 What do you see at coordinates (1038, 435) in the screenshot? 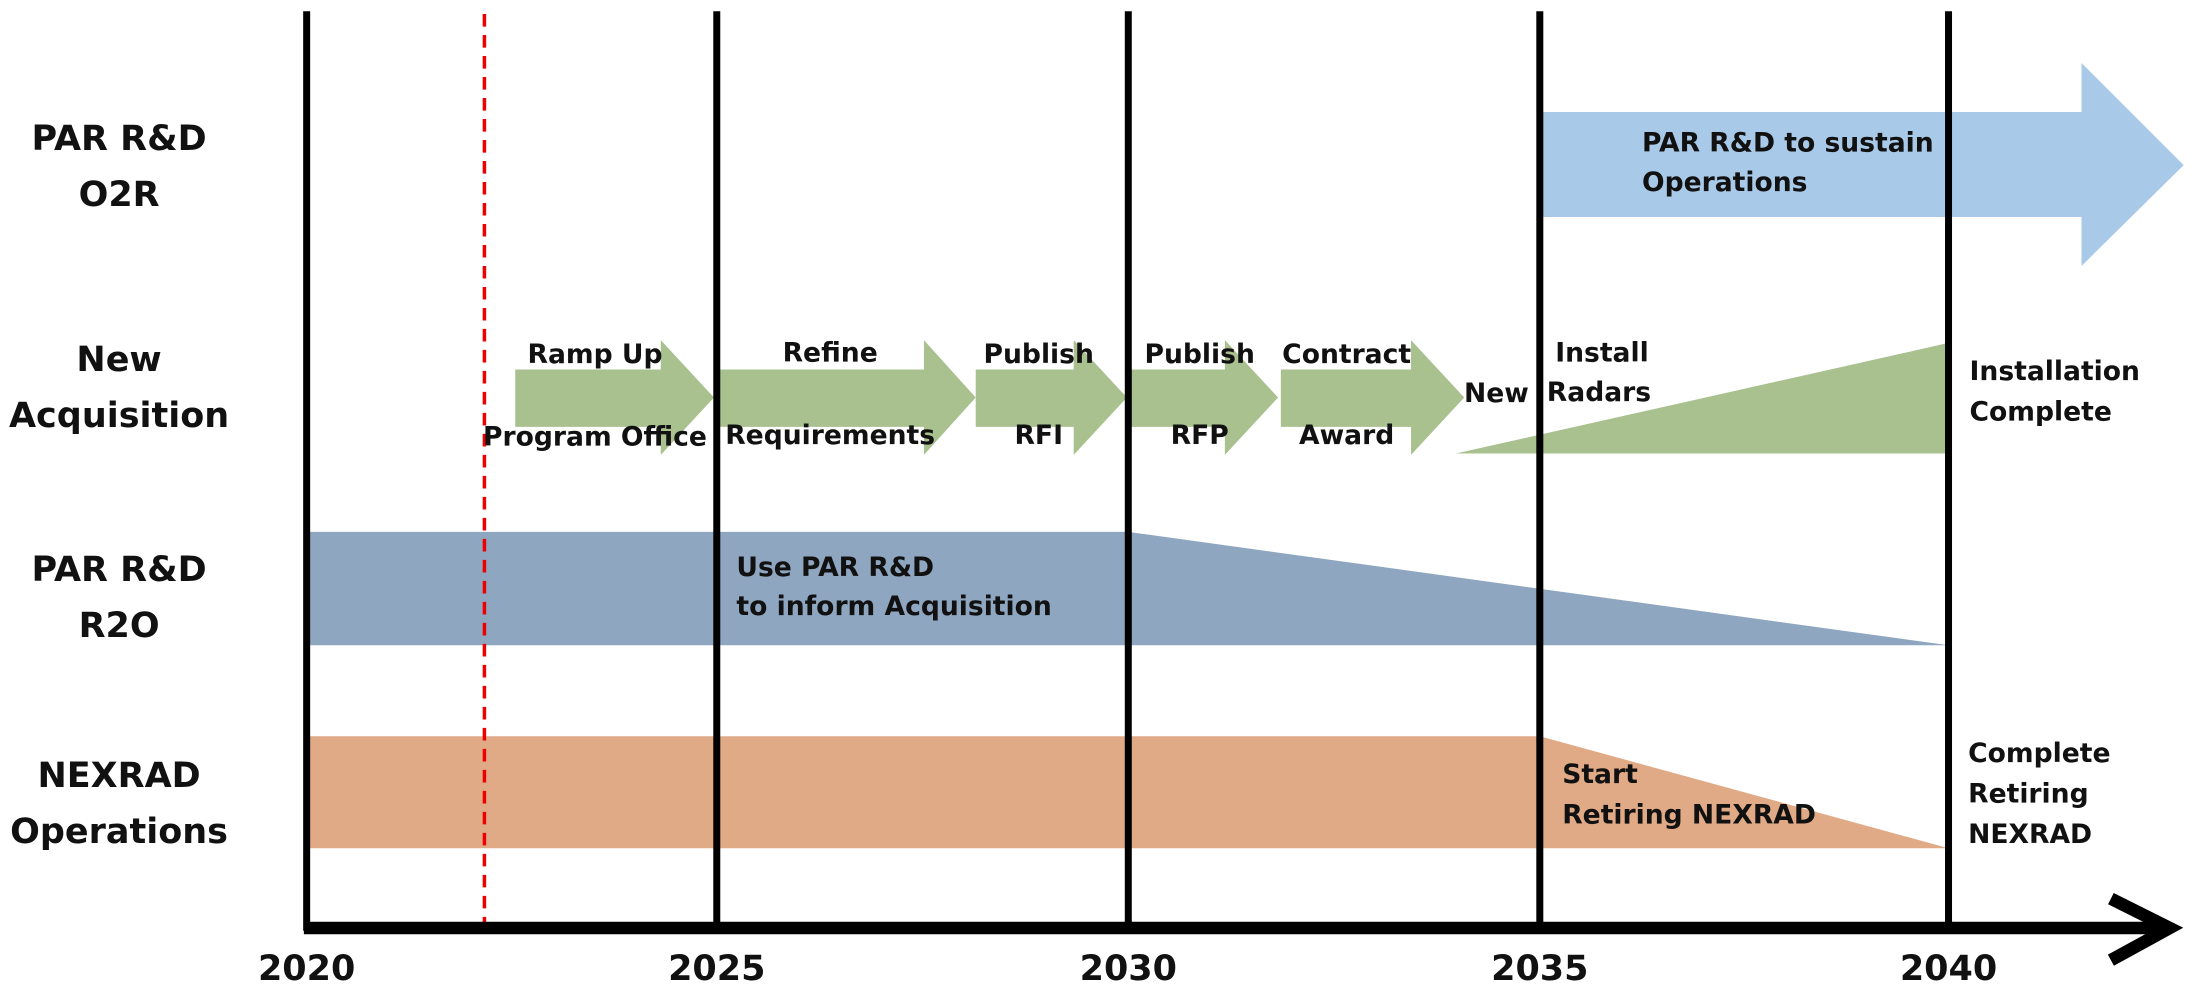
I see `step-text: RFI` at bounding box center [1038, 435].